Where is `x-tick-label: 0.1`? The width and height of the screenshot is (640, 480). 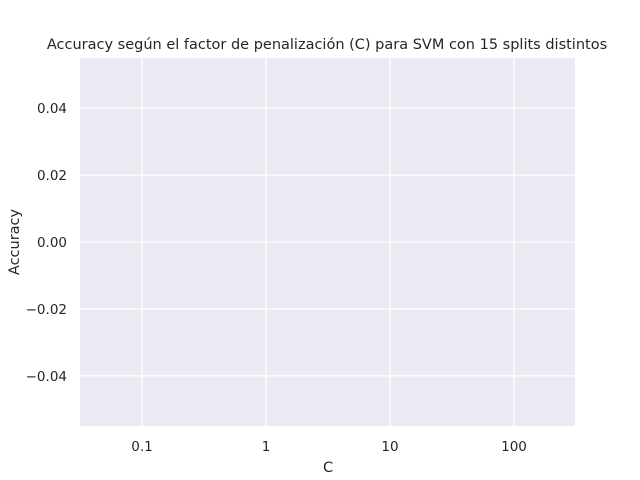 x-tick-label: 0.1 is located at coordinates (141, 447).